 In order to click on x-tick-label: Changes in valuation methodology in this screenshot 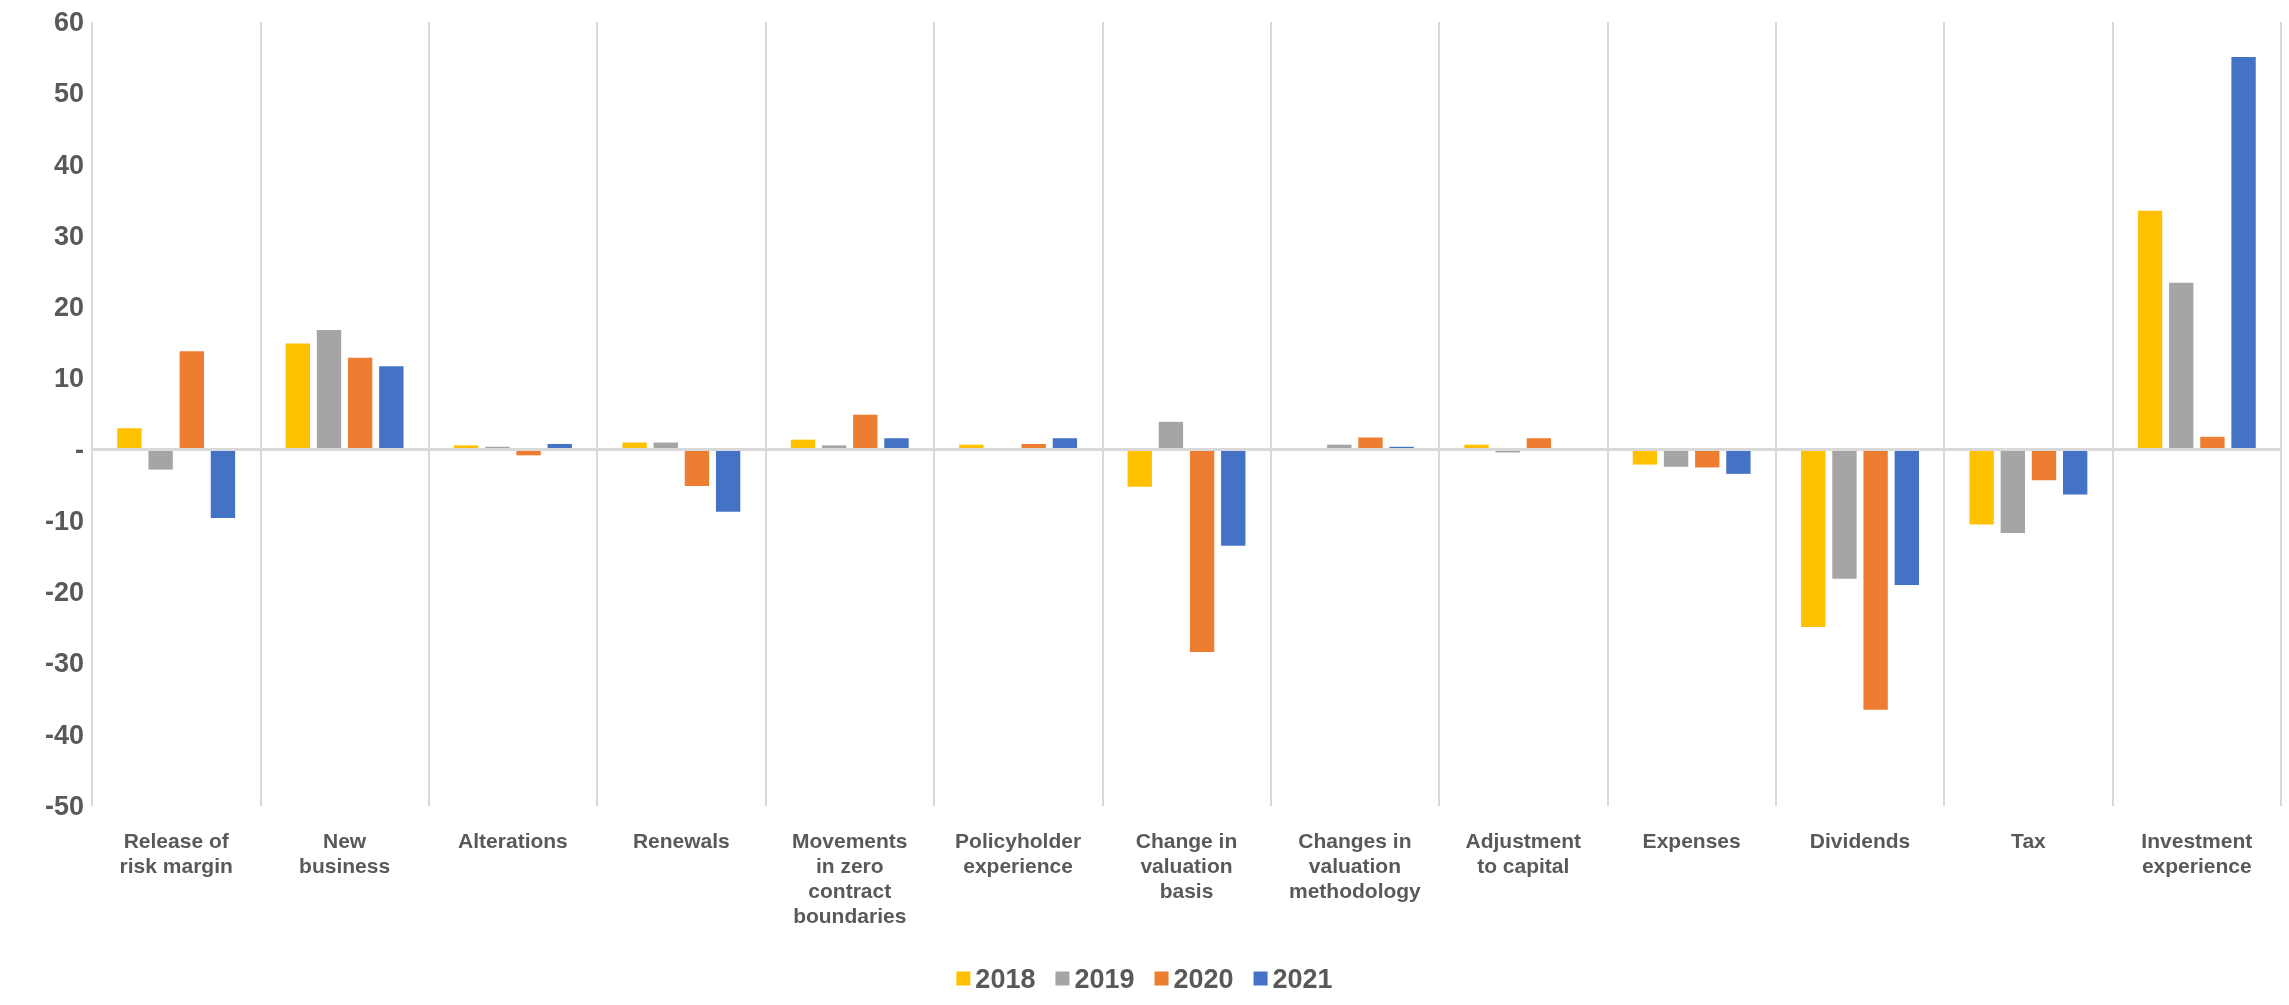, I will do `click(1355, 865)`.